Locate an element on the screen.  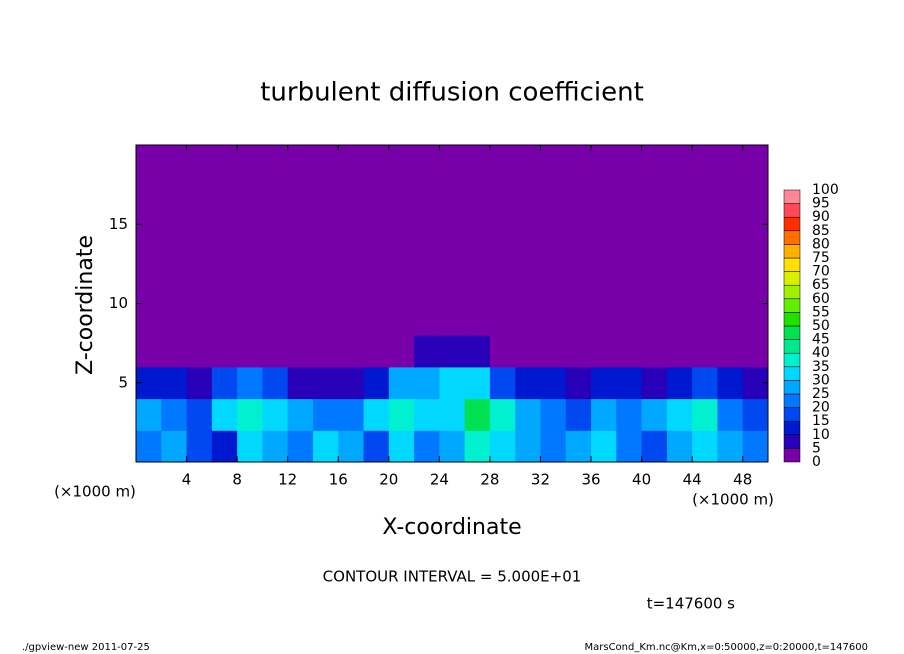
x-tick-label: 4 is located at coordinates (187, 480).